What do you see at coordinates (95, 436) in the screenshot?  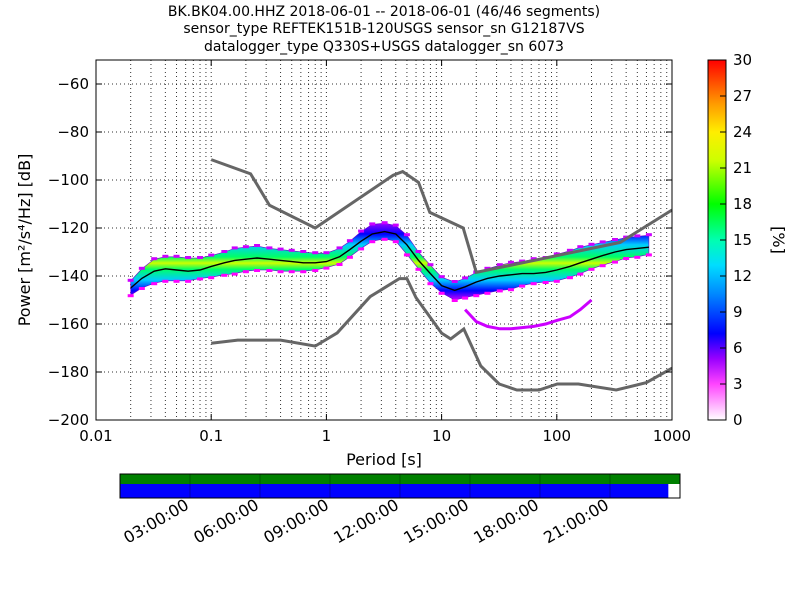 I see `x-tick-label: 0.01` at bounding box center [95, 436].